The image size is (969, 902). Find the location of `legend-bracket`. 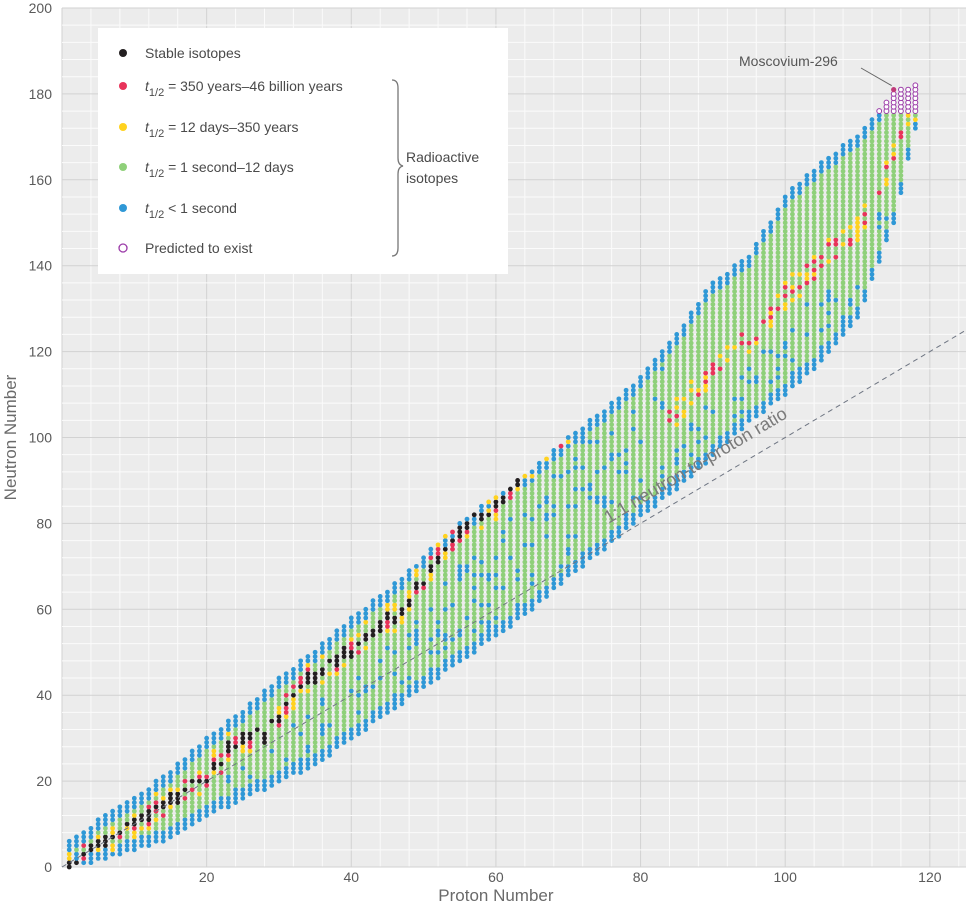

legend-bracket is located at coordinates (397, 168).